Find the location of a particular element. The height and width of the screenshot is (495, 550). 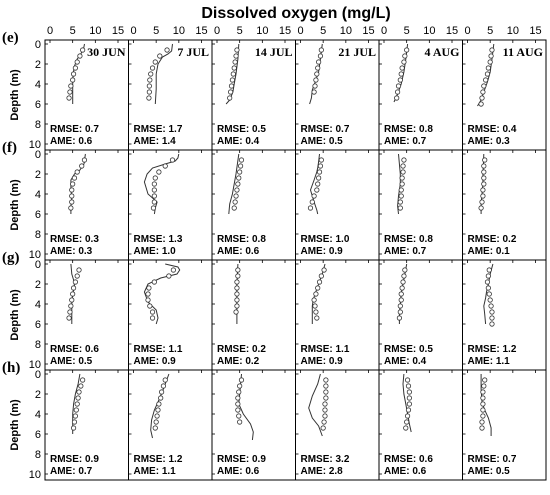

ame-label: AME: 1.1 is located at coordinates (155, 471).